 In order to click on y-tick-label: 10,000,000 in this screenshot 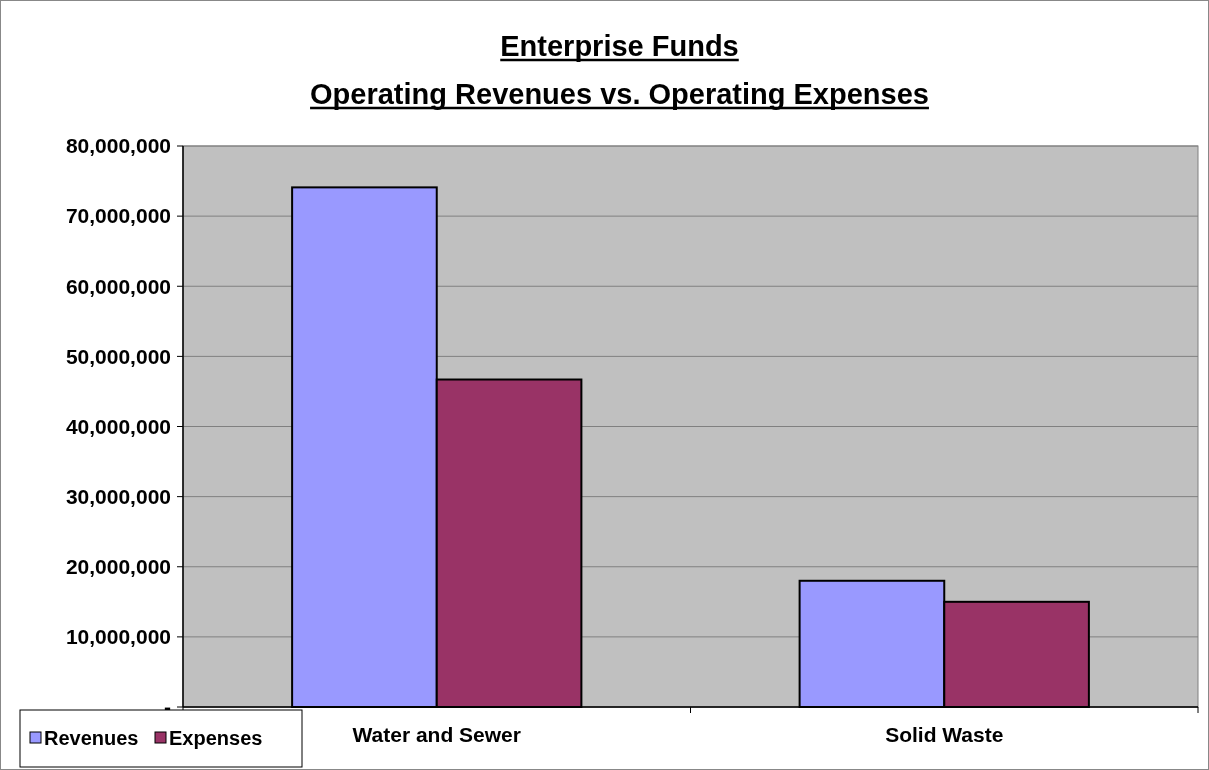, I will do `click(118, 637)`.